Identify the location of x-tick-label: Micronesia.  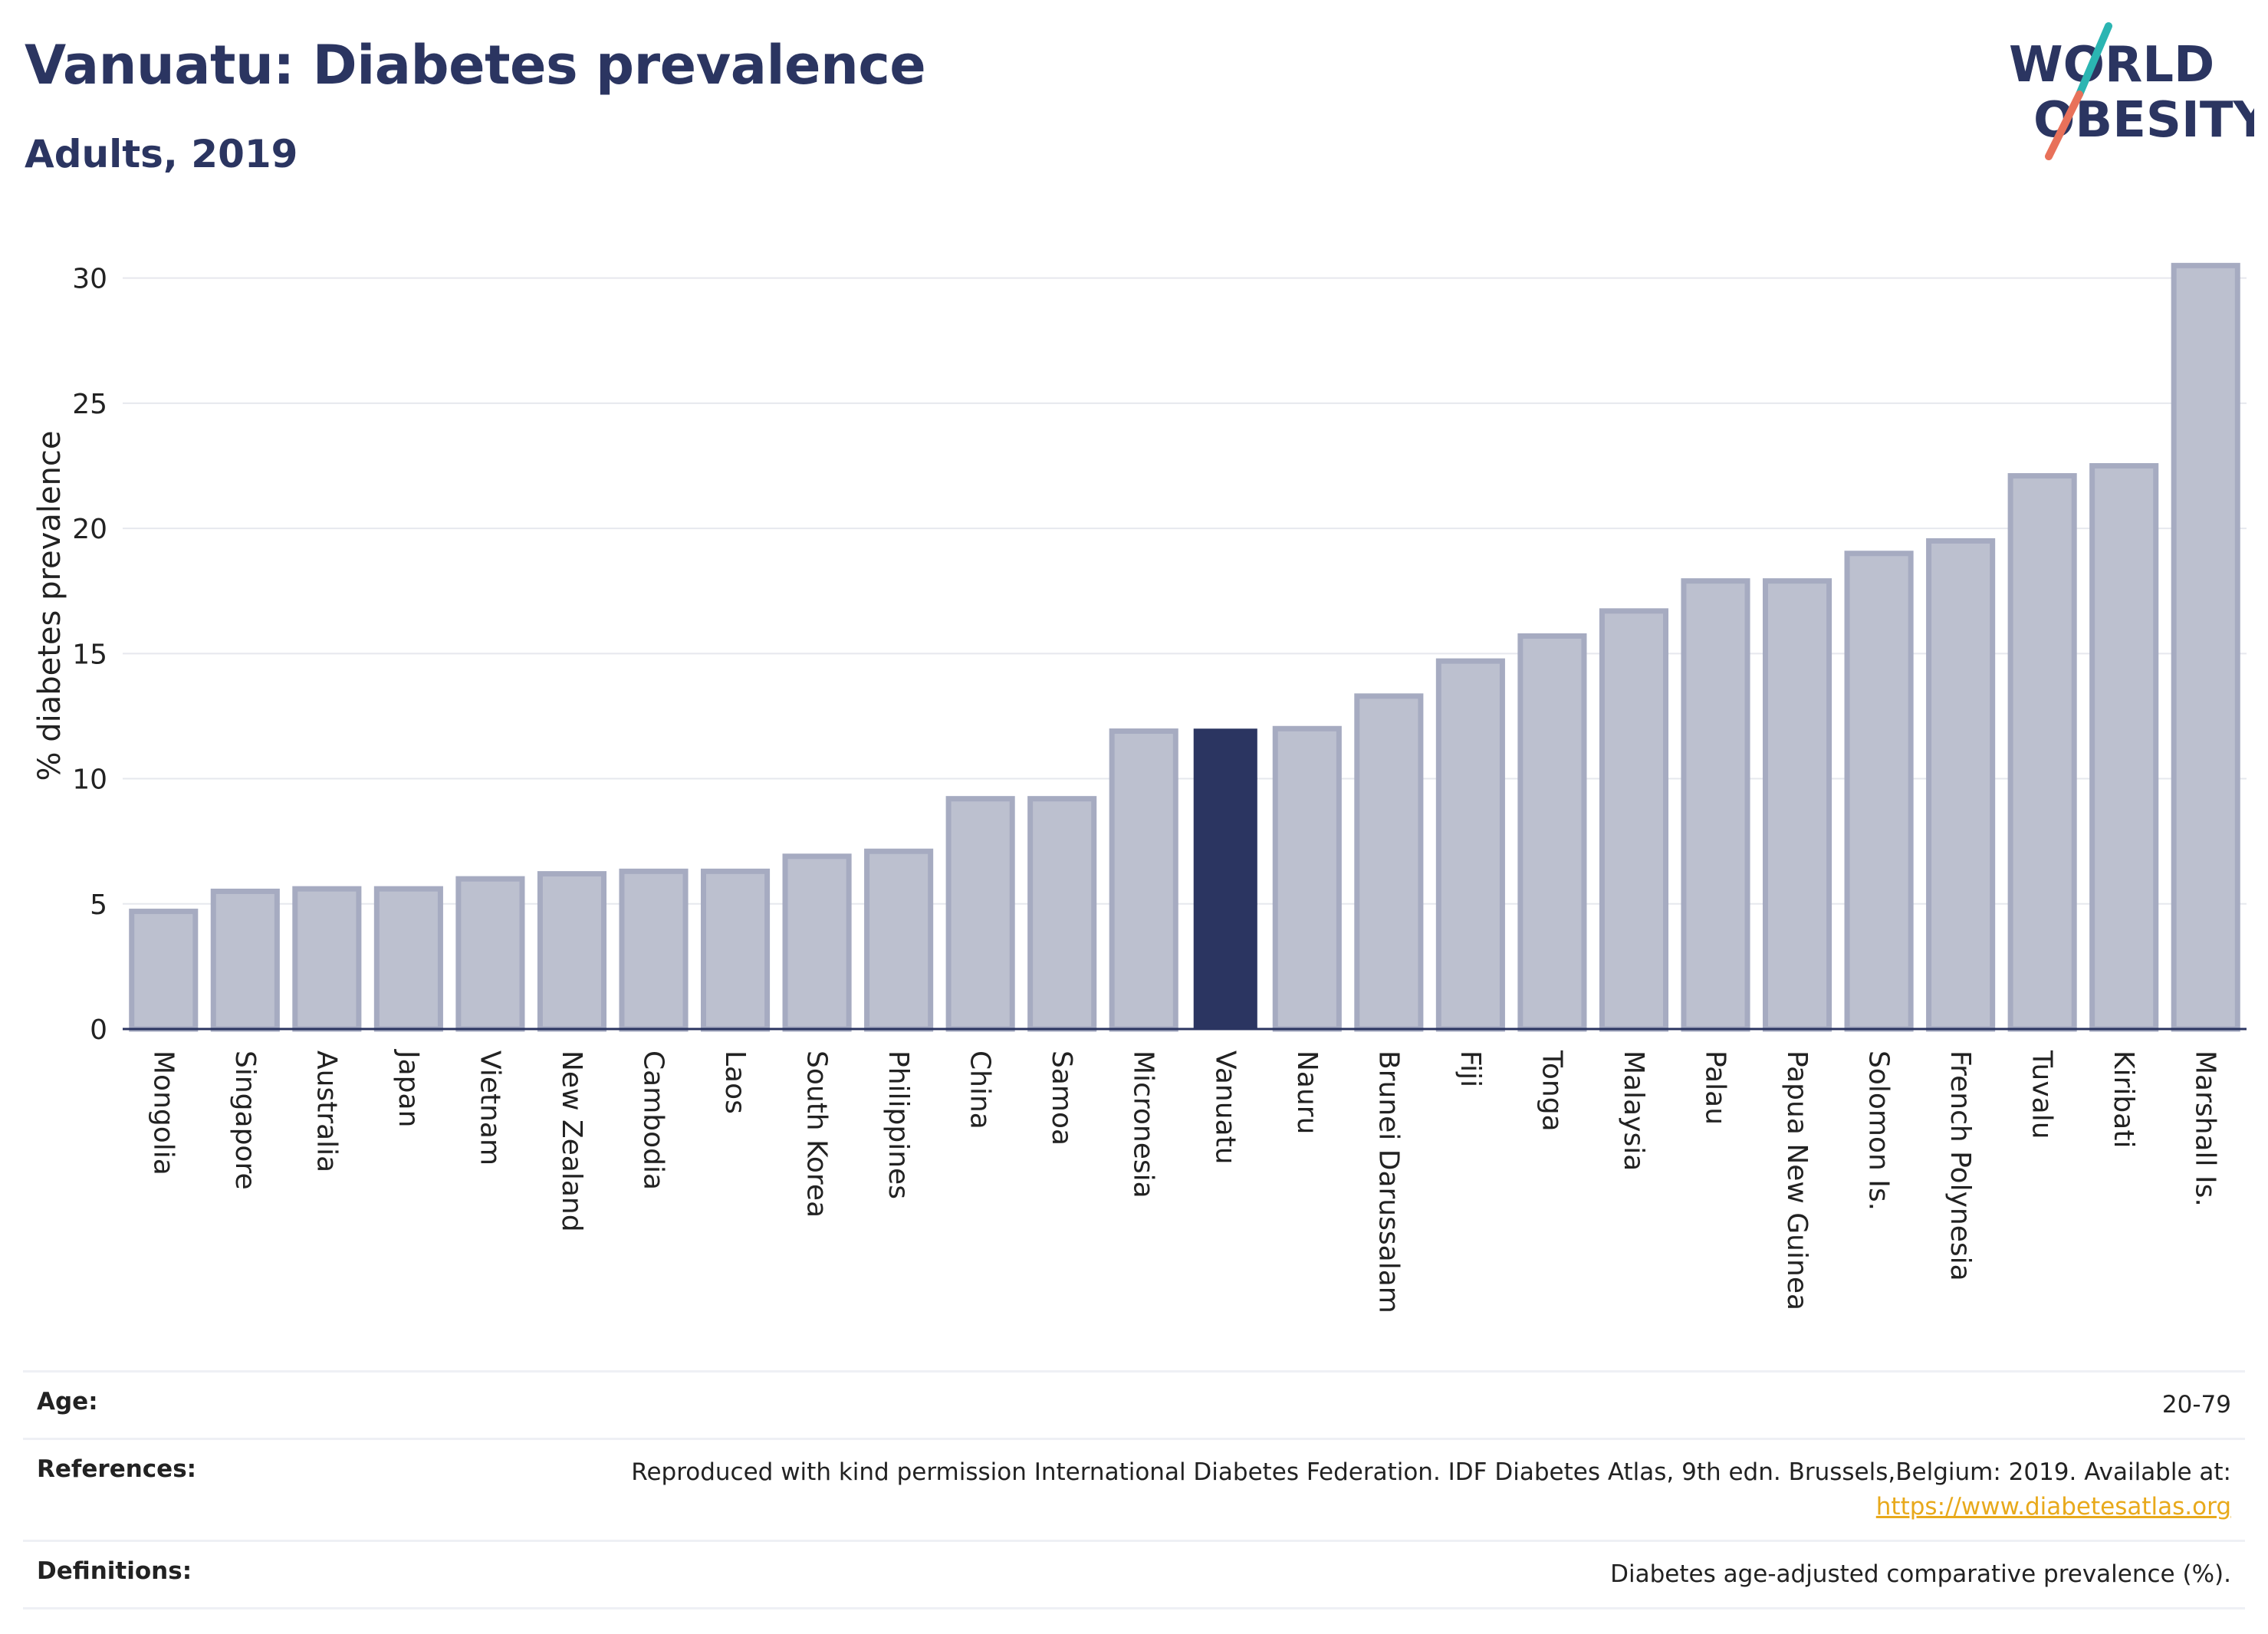
(1143, 1124).